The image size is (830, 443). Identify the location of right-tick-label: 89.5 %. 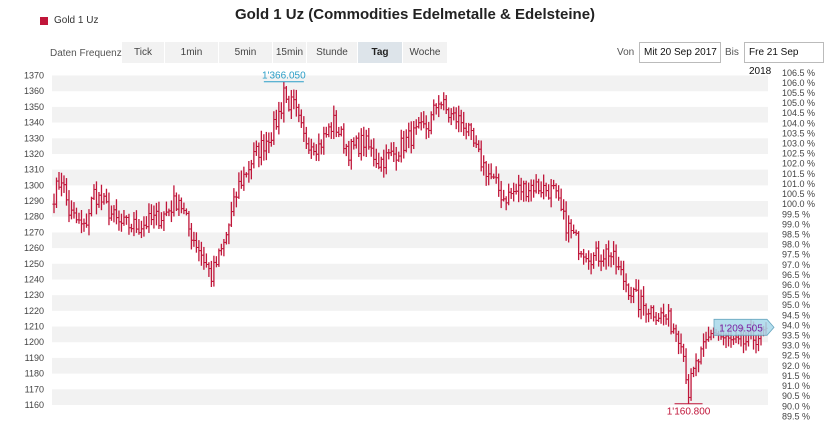
(796, 416).